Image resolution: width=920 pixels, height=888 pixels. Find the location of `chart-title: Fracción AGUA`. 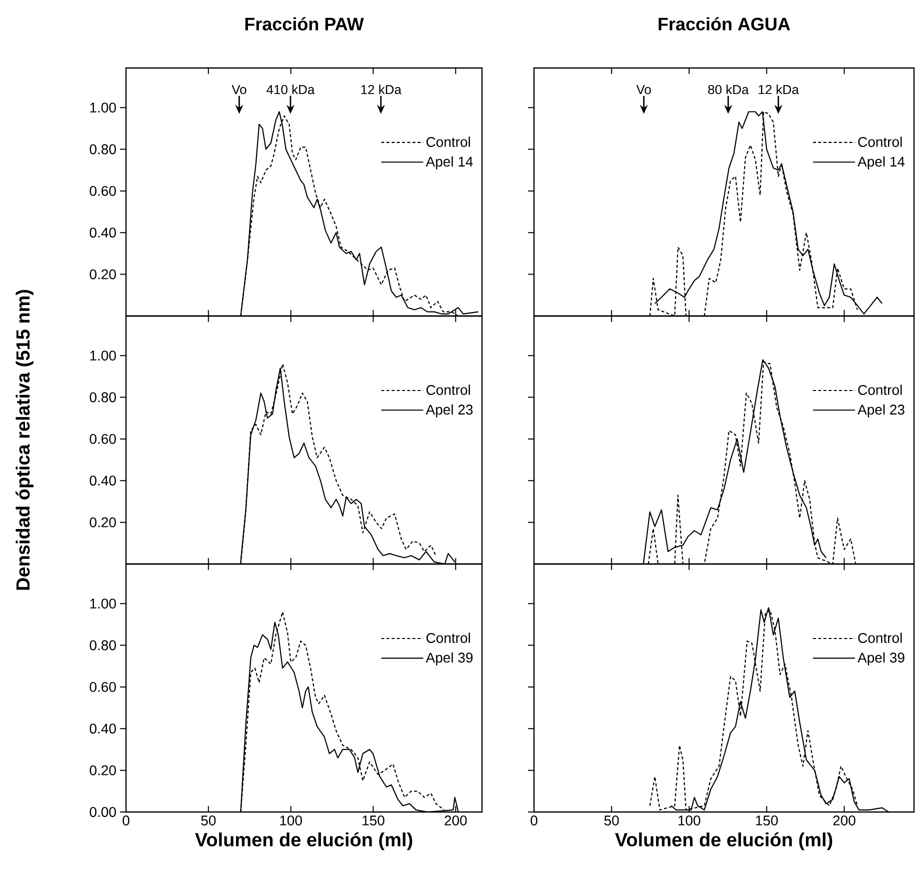

chart-title: Fracción AGUA is located at coordinates (724, 23).